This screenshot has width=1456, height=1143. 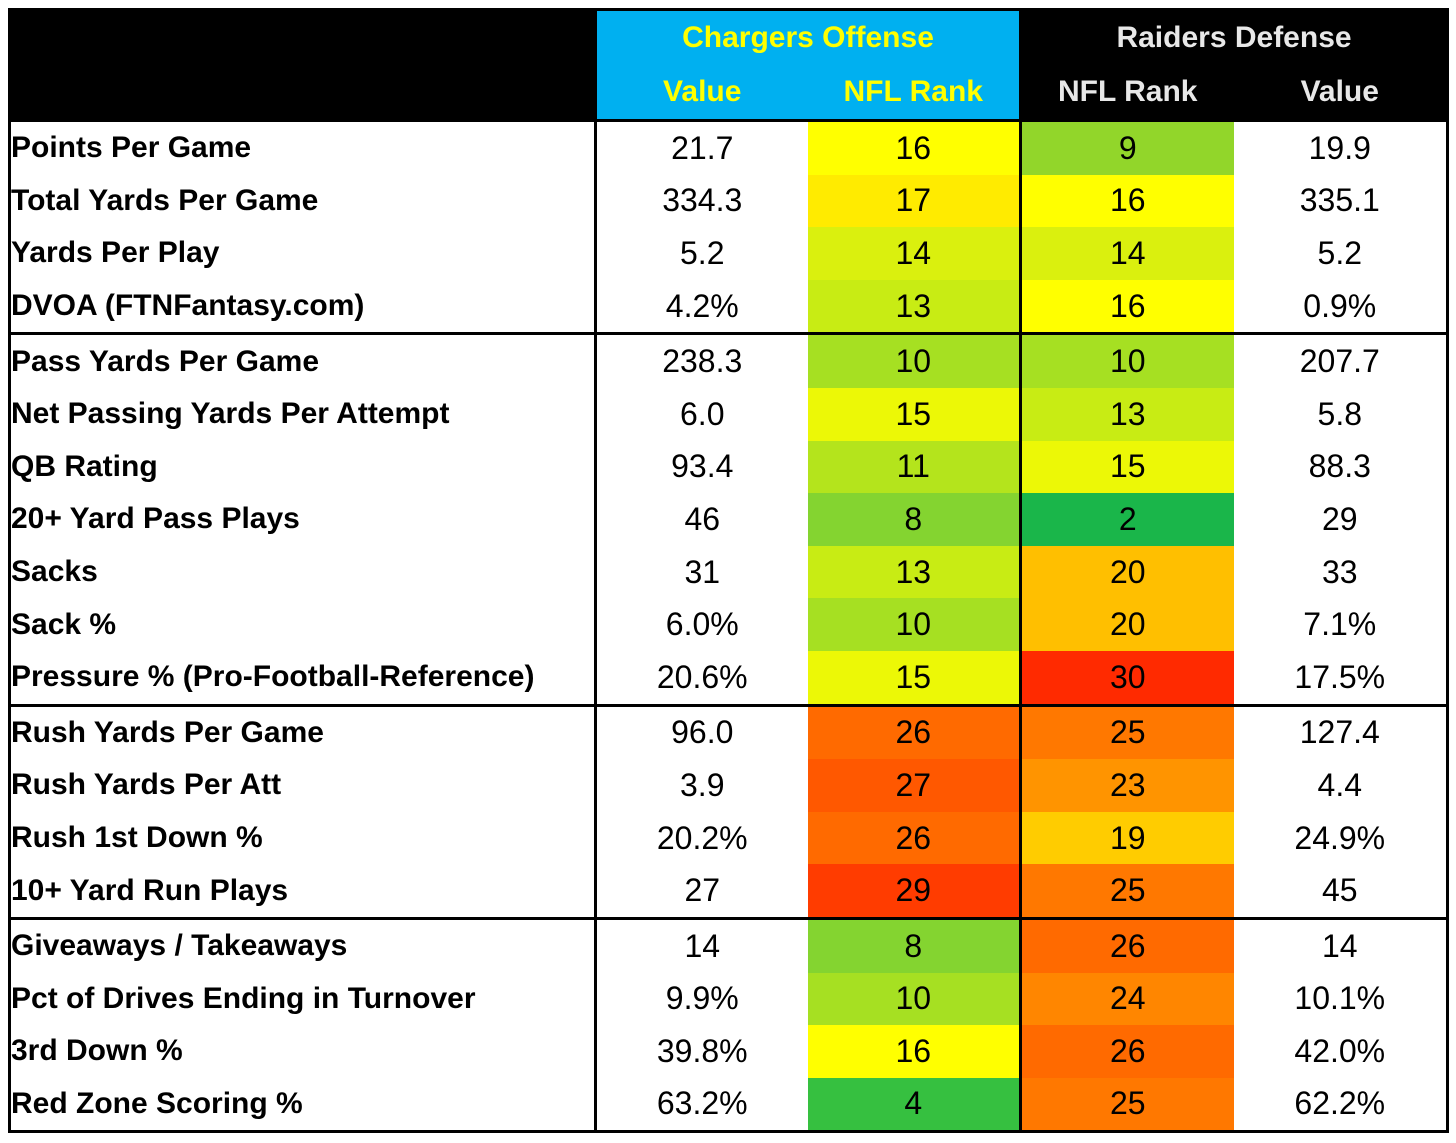 I want to click on stat-label: Pct of Drives Ending in Turnover, so click(x=303, y=999).